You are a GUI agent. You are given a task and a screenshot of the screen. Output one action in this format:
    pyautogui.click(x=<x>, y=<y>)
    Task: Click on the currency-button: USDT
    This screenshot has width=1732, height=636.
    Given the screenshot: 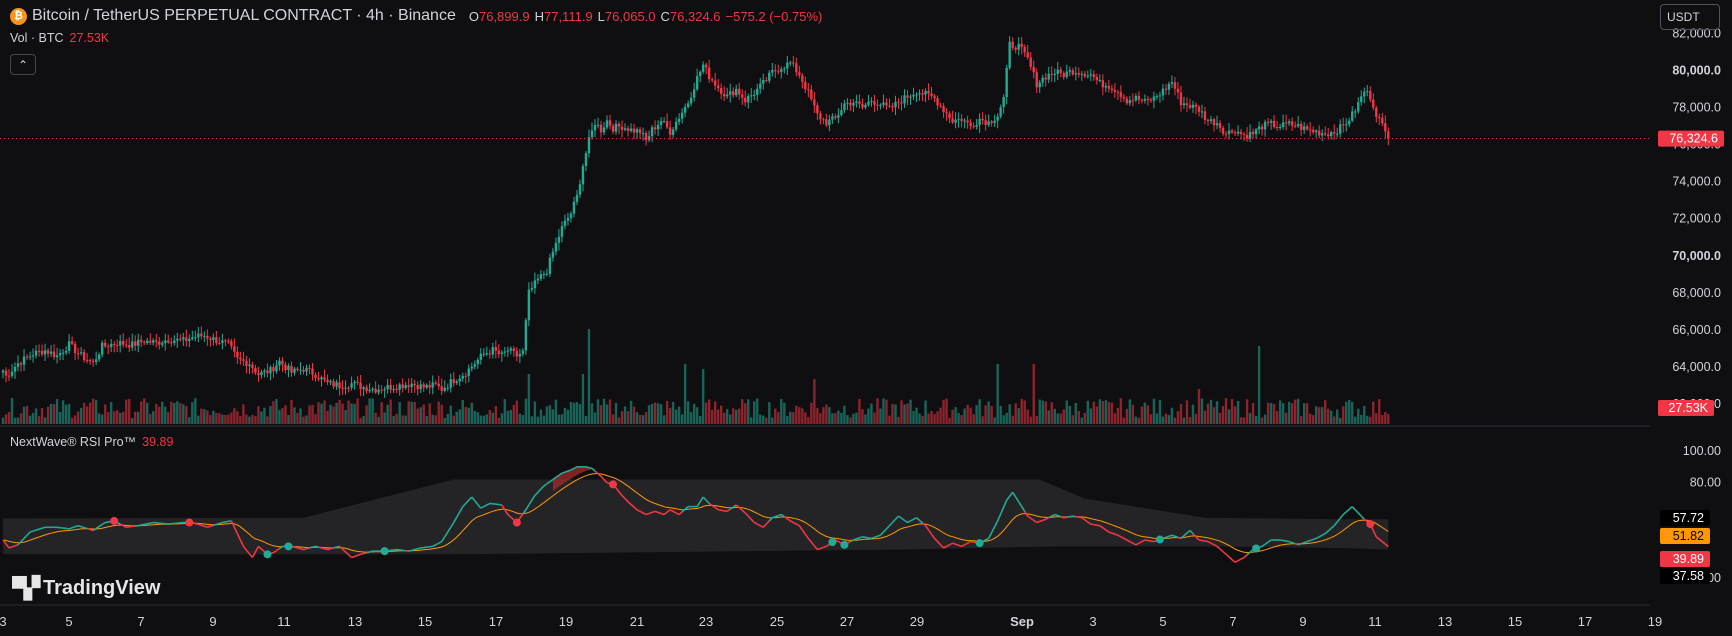 What is the action you would take?
    pyautogui.click(x=1690, y=17)
    